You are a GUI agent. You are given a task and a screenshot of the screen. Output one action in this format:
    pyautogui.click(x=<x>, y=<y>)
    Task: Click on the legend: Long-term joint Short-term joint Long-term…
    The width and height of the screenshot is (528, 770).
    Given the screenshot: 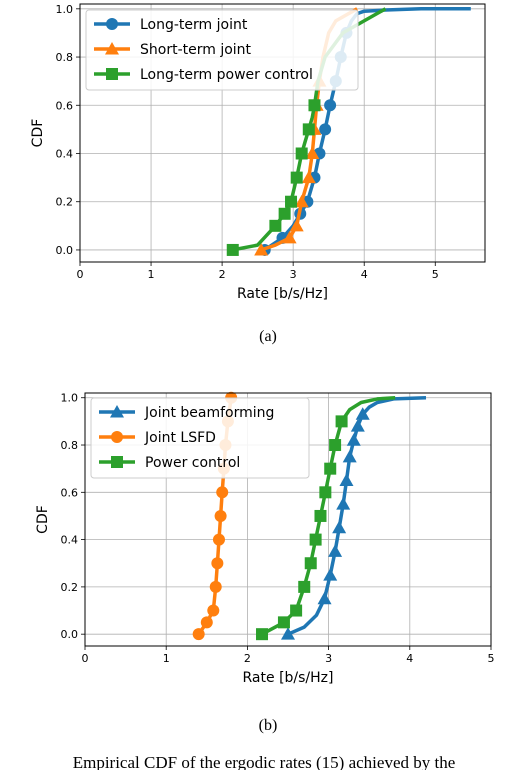 What is the action you would take?
    pyautogui.click(x=222, y=50)
    